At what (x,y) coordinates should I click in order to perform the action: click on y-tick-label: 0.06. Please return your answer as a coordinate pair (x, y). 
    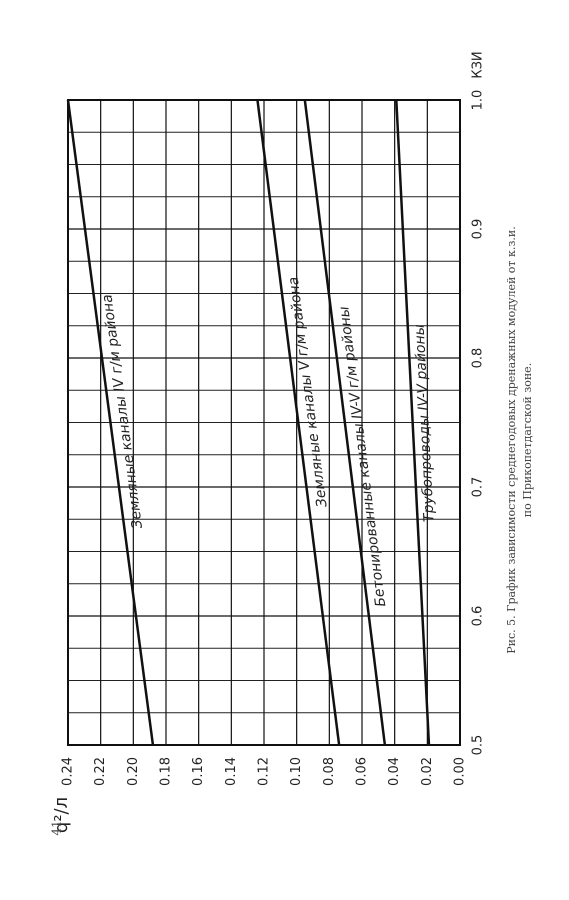
    Looking at the image, I should click on (362, 771).